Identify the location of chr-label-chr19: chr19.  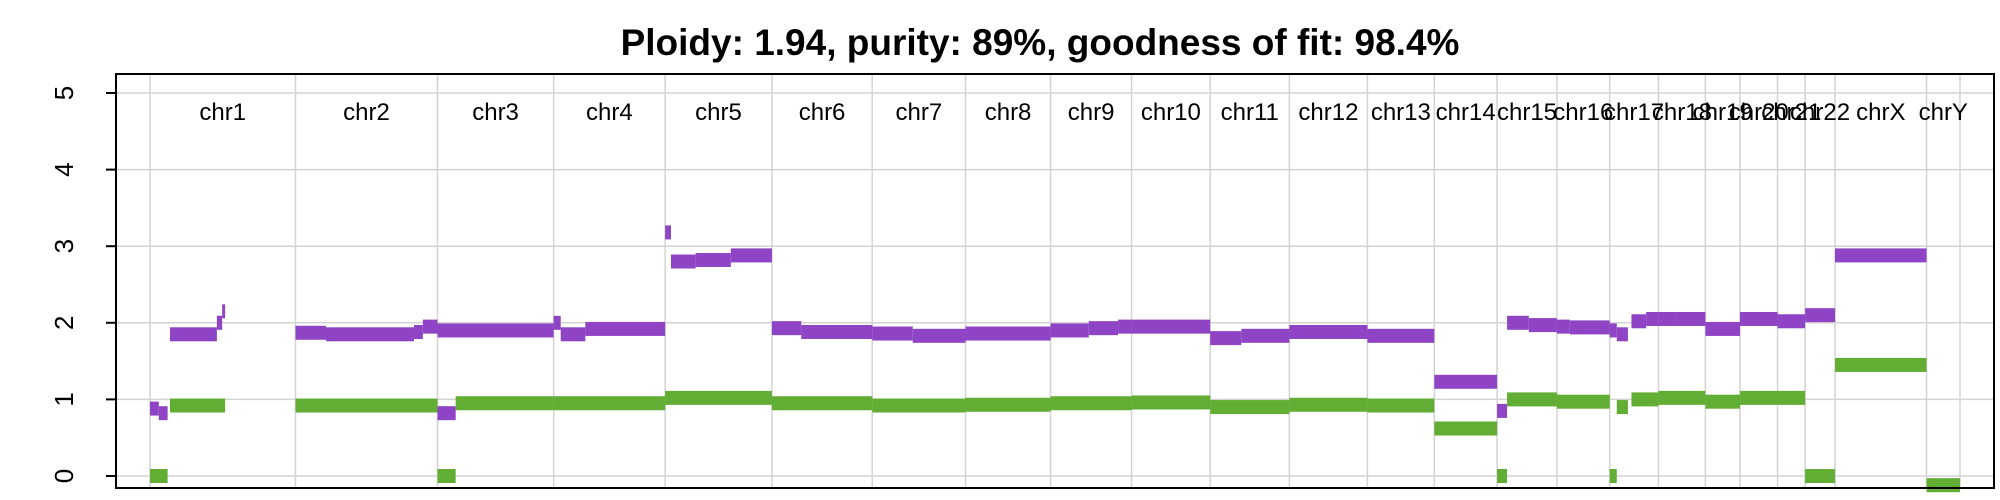
(1723, 112).